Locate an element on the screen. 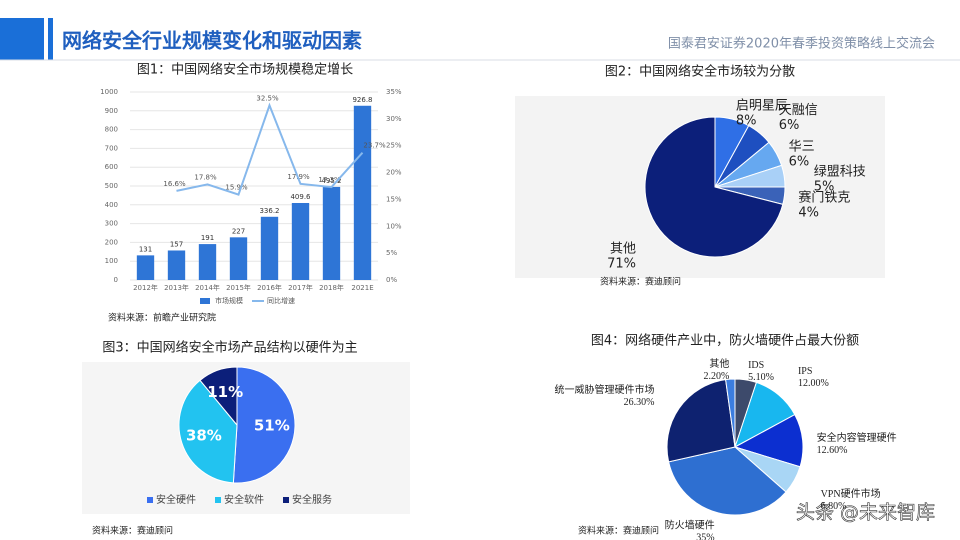 The width and height of the screenshot is (960, 540). legend-label: 同比增速 is located at coordinates (281, 300).